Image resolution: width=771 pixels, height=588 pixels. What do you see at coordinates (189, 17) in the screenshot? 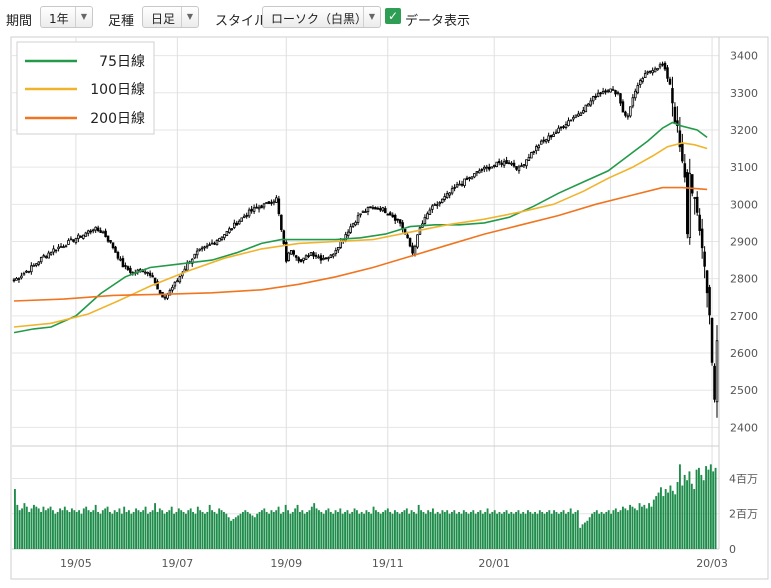
I see `chevron-down-icon: ▼` at bounding box center [189, 17].